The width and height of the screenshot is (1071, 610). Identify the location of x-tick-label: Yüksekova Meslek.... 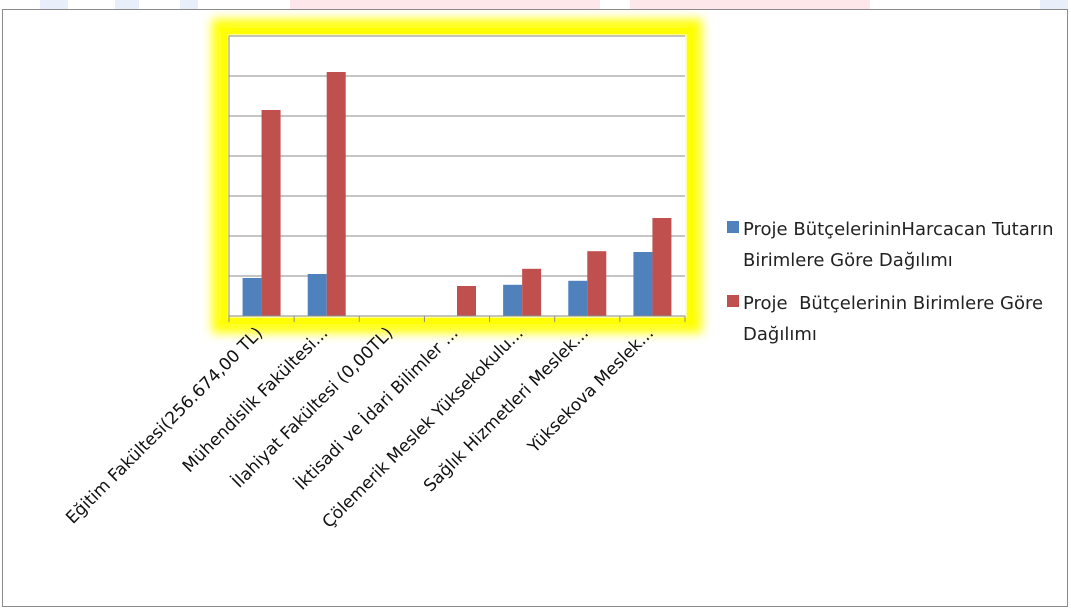
(591, 390).